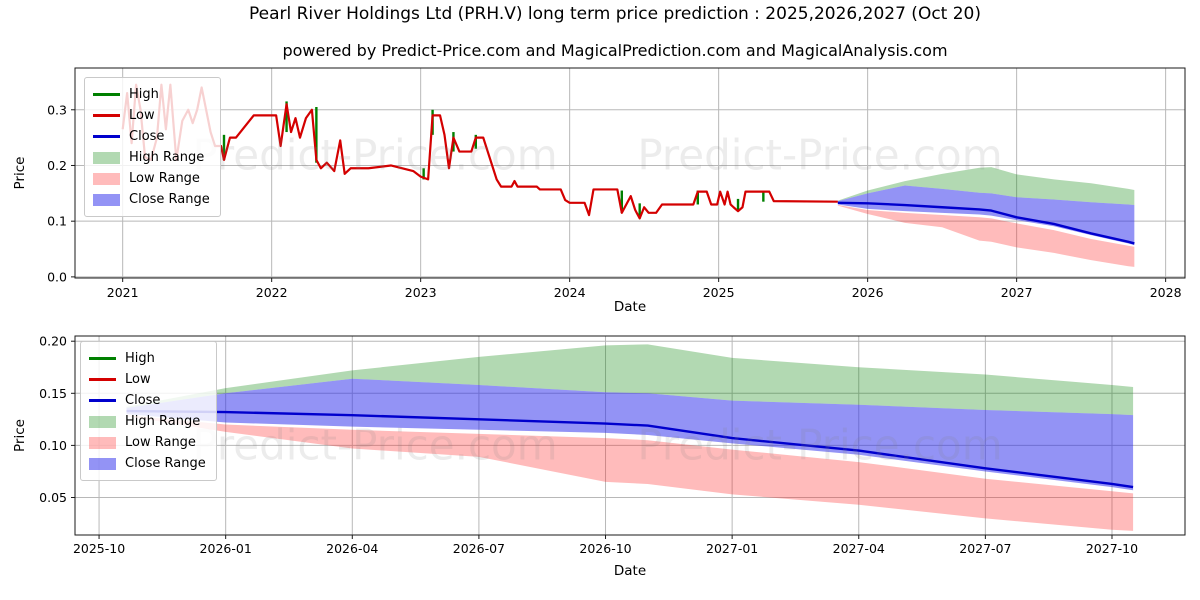 This screenshot has height=600, width=1200. What do you see at coordinates (57, 165) in the screenshot?
I see `y-tick-label: 0.2` at bounding box center [57, 165].